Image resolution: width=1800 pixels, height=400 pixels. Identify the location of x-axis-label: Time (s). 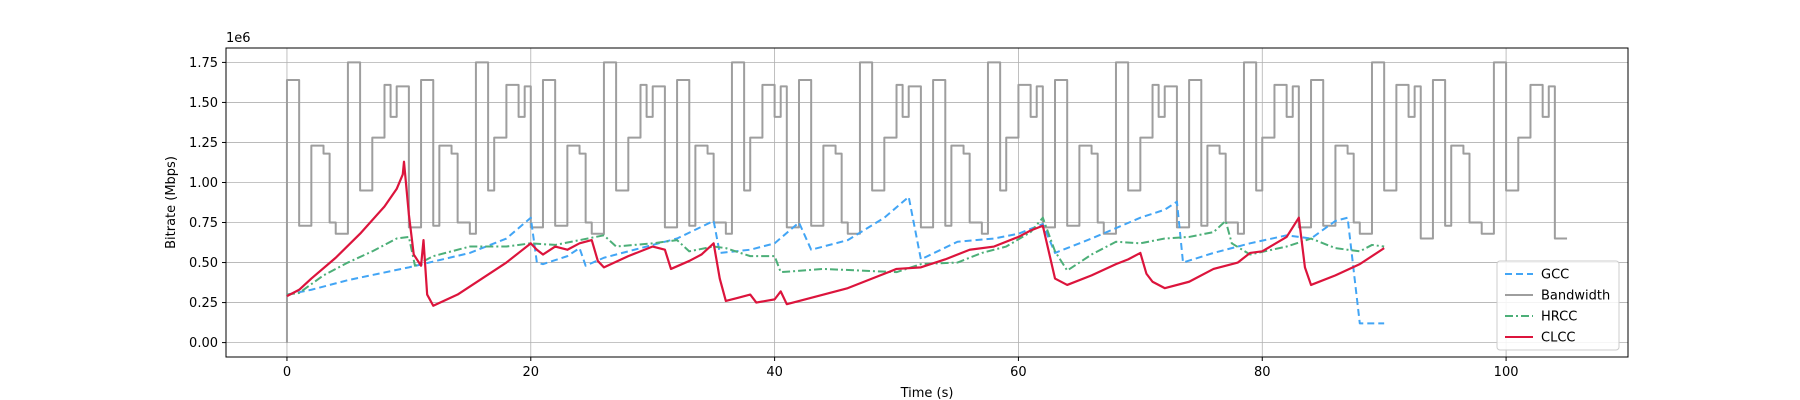
(927, 393).